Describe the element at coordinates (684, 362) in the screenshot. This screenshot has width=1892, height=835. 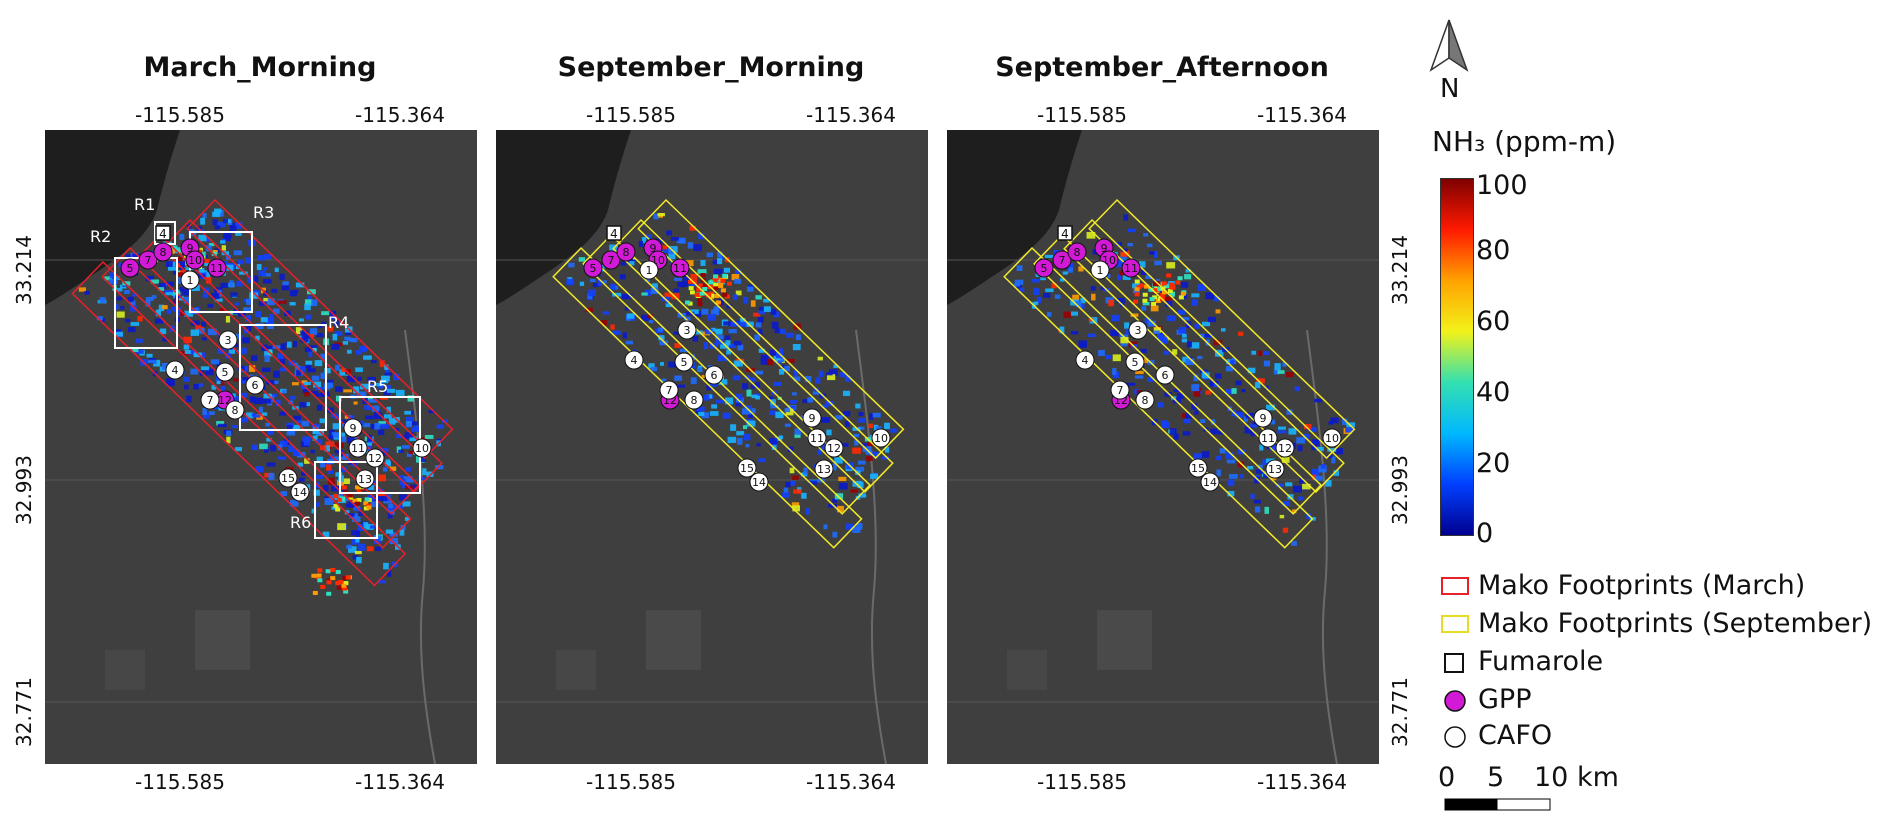
I see `cafo-label: 5` at that location.